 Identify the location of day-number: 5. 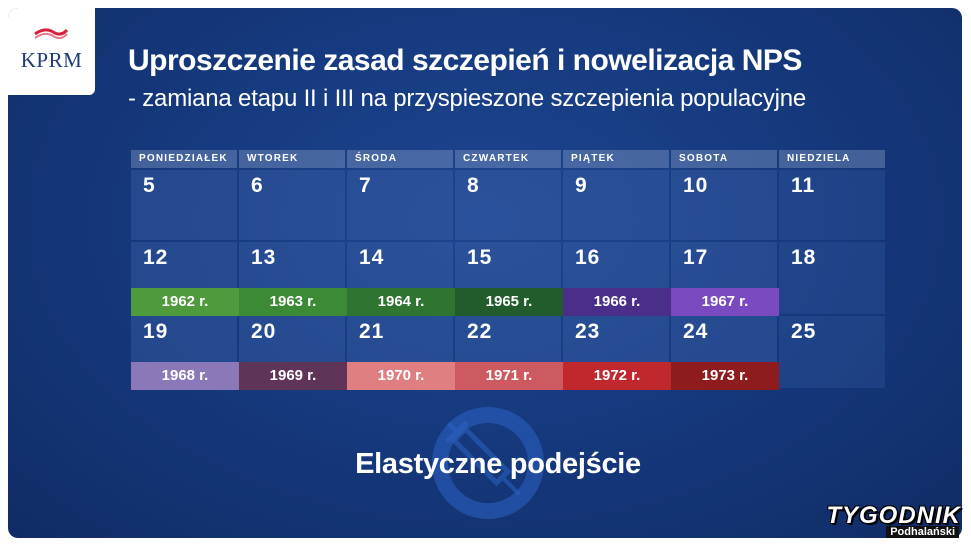
(149, 185).